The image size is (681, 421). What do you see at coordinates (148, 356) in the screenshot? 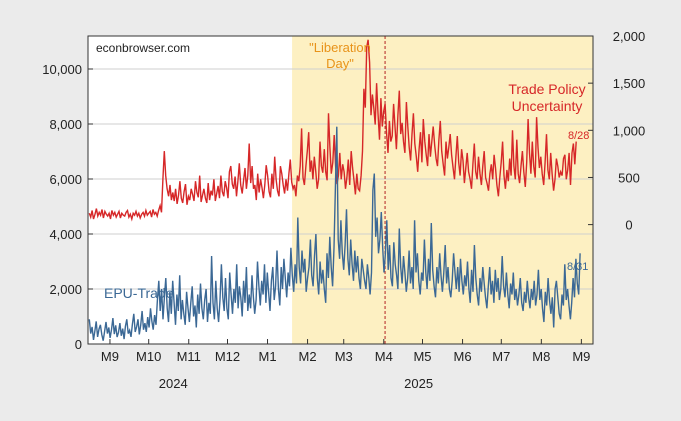
I see `x-tick-label: M10` at bounding box center [148, 356].